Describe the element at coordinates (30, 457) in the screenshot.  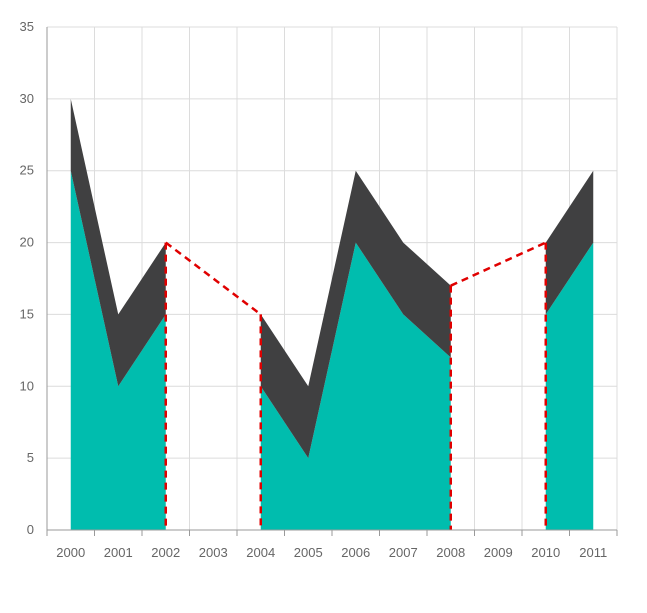
I see `y-tick-label: 5` at that location.